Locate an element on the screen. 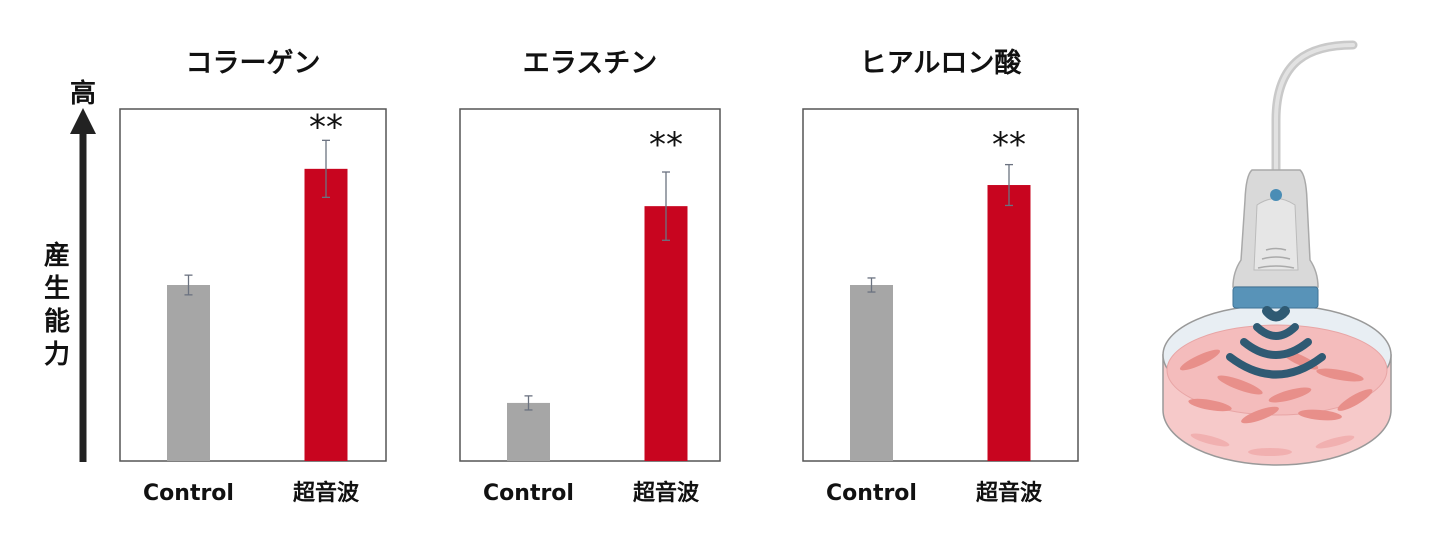 The image size is (1440, 560). cells is located at coordinates (1276, 386).